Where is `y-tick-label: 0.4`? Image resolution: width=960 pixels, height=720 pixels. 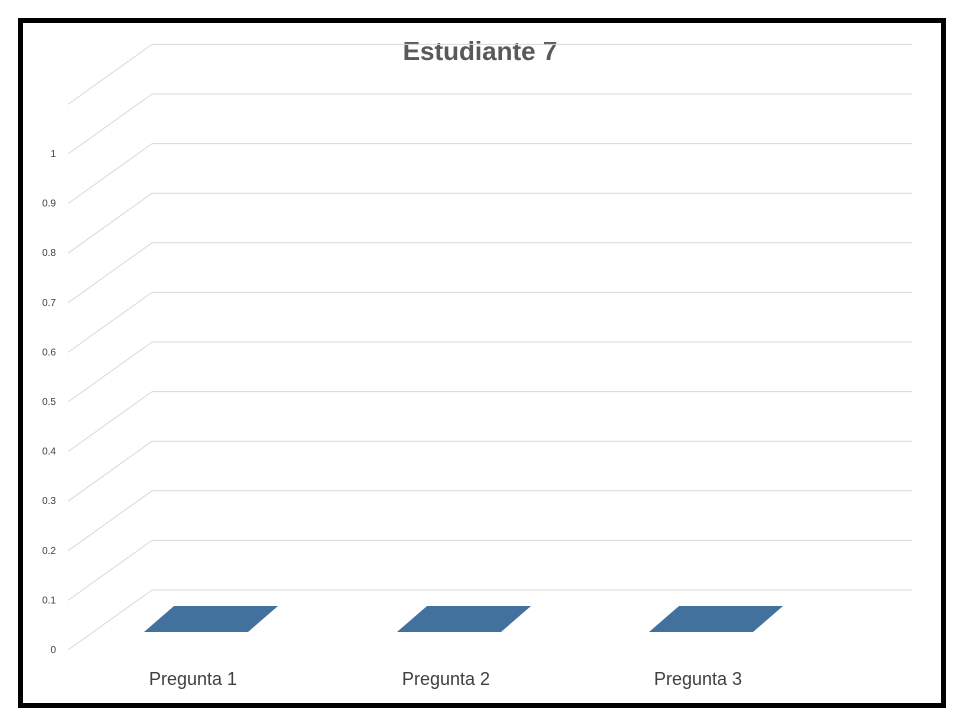
y-tick-label: 0.4 is located at coordinates (49, 452).